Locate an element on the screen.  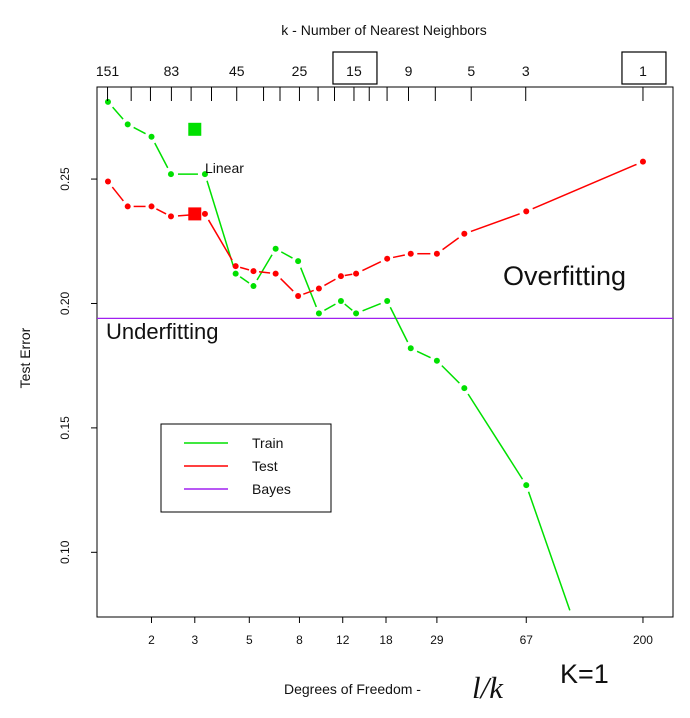
legend: Train Test Bayes is located at coordinates (246, 468).